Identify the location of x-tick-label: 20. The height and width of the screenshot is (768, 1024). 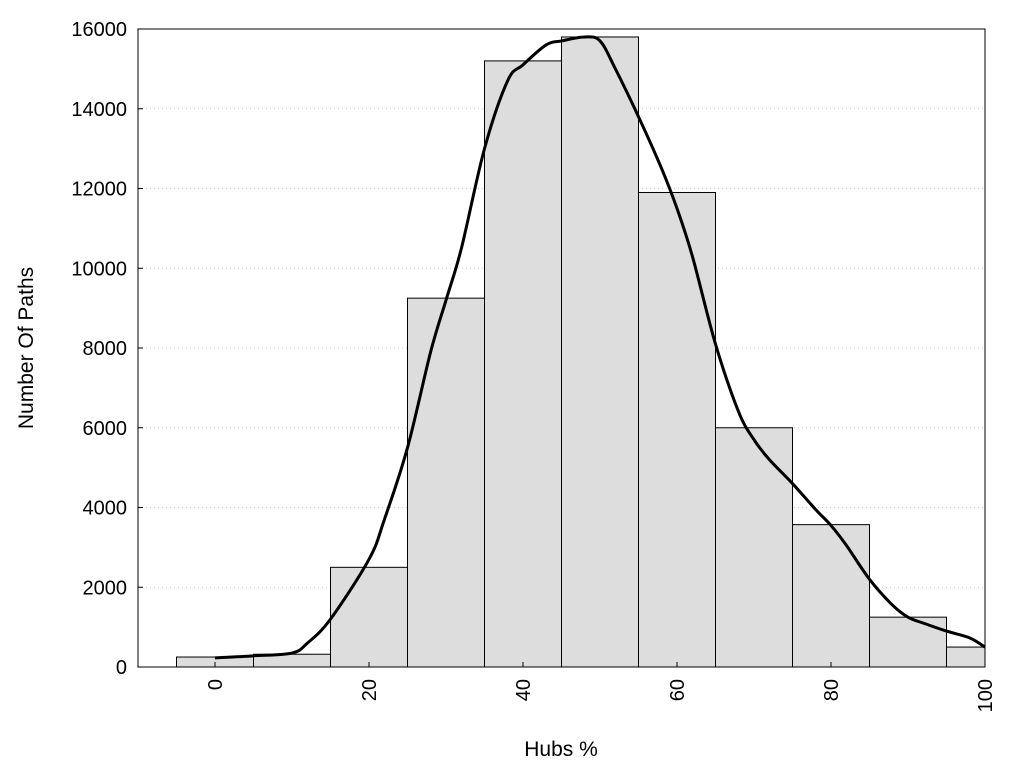
(370, 690).